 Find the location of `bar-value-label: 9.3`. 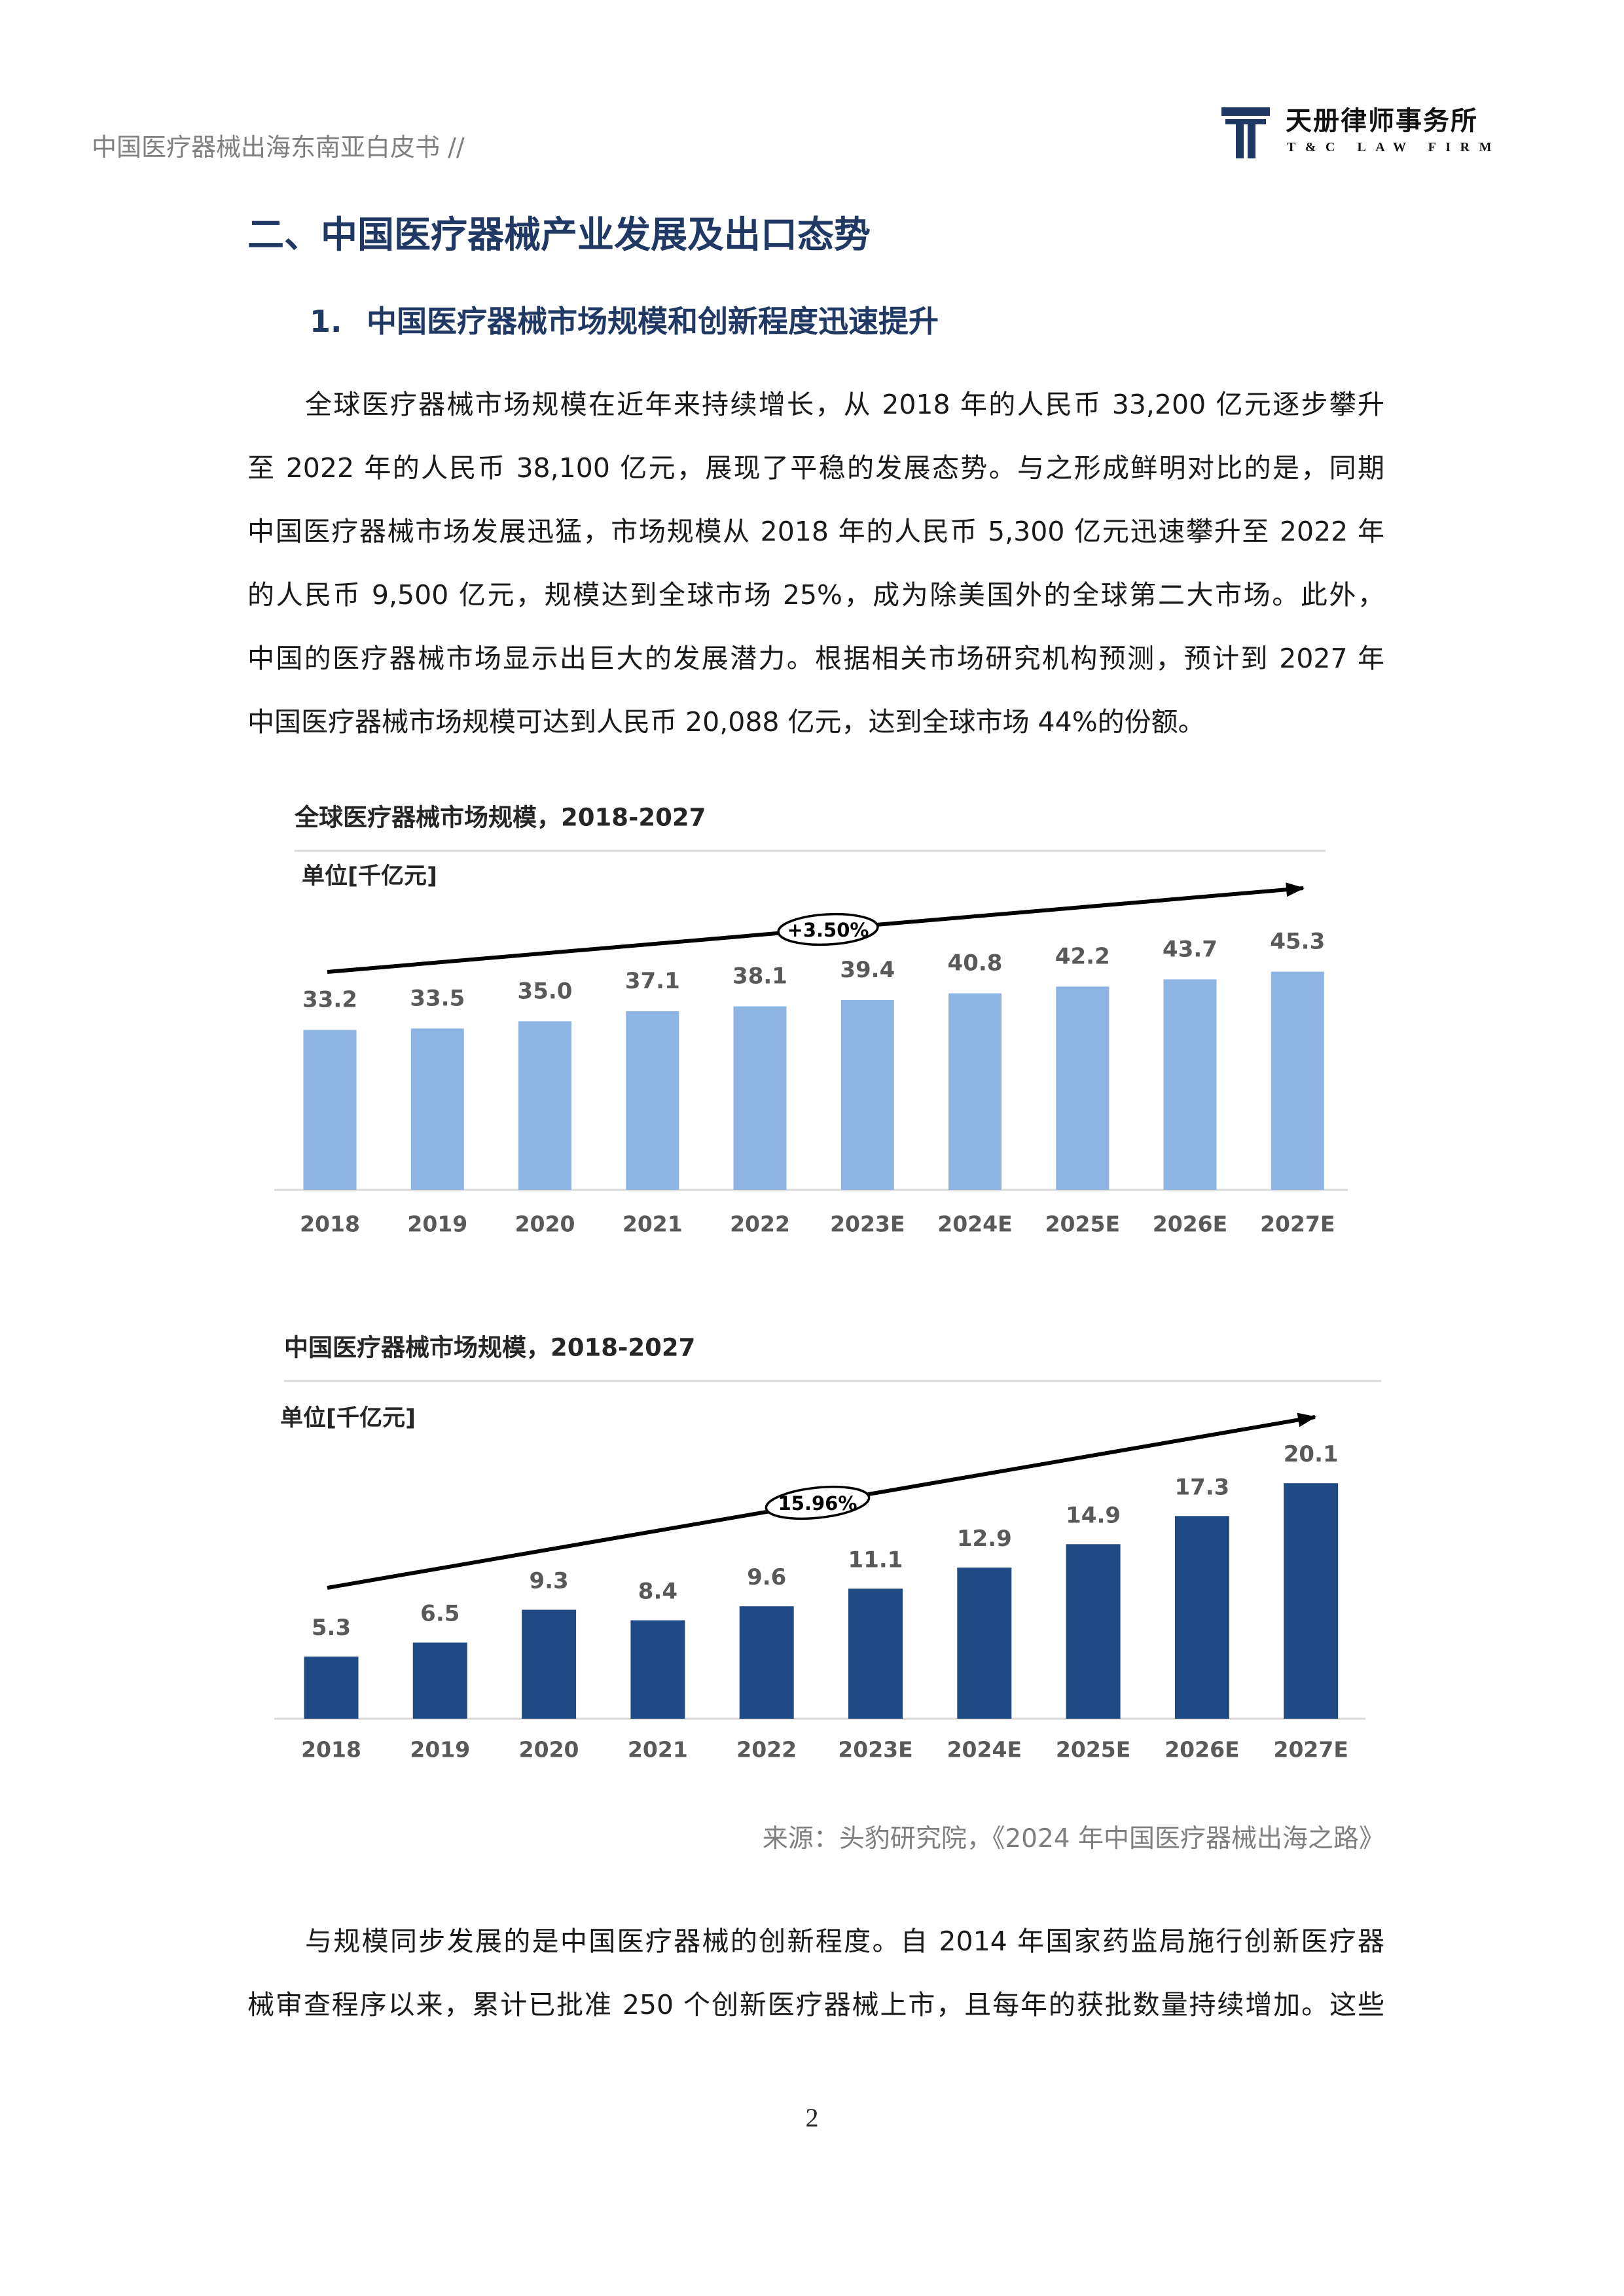

bar-value-label: 9.3 is located at coordinates (548, 1581).